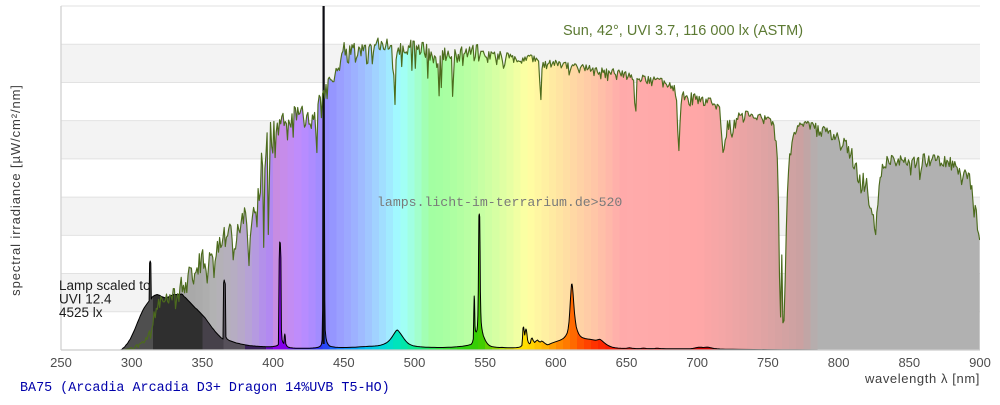 The image size is (1000, 405). What do you see at coordinates (344, 362) in the screenshot?
I see `svg-text: 450` at bounding box center [344, 362].